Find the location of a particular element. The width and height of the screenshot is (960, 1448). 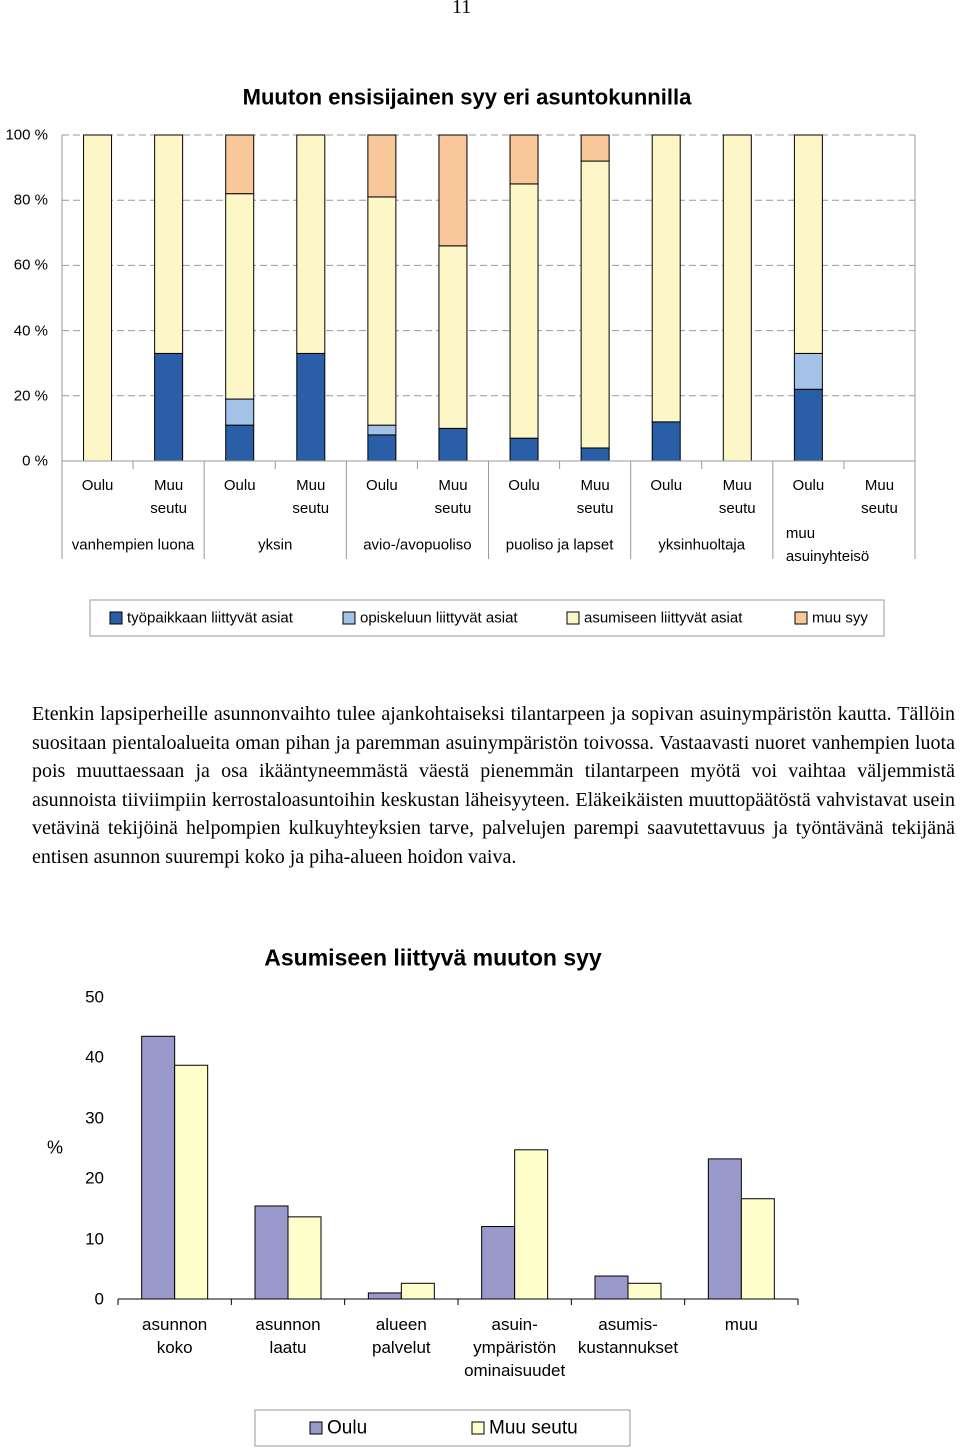

group-label: yksinhuoltaja is located at coordinates (702, 545).